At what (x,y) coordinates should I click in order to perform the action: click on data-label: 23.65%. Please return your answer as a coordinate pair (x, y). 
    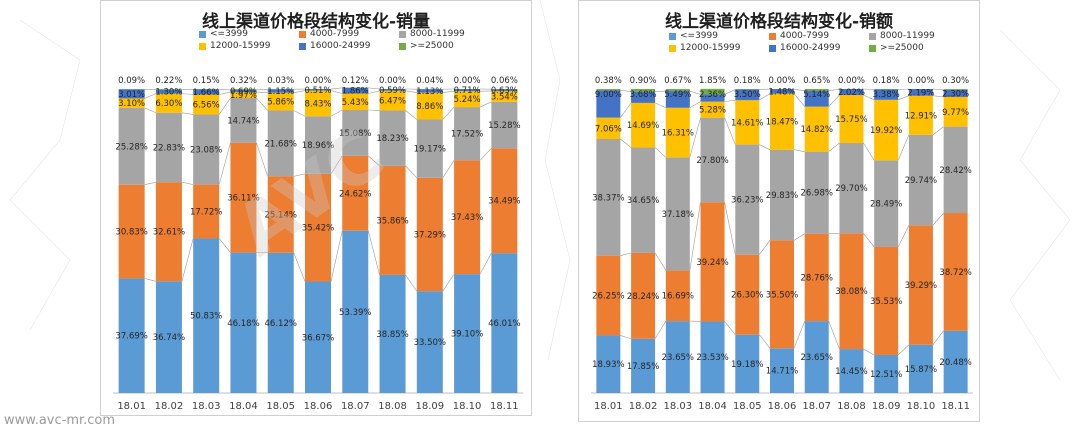
    Looking at the image, I should click on (817, 358).